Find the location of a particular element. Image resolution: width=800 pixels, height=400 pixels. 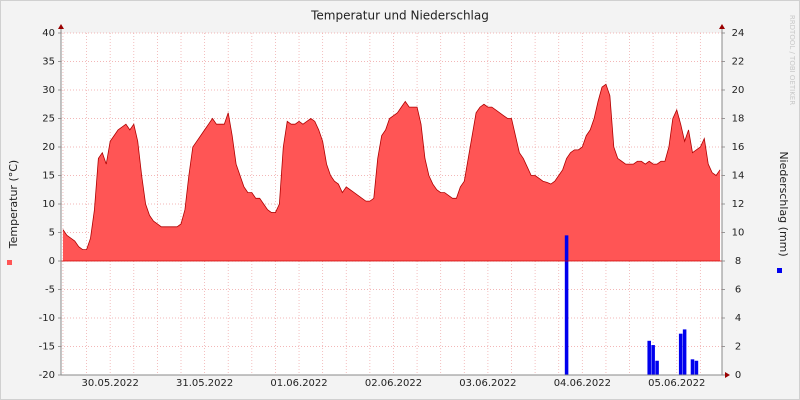

y2-tick-label: 4 is located at coordinates (738, 318).